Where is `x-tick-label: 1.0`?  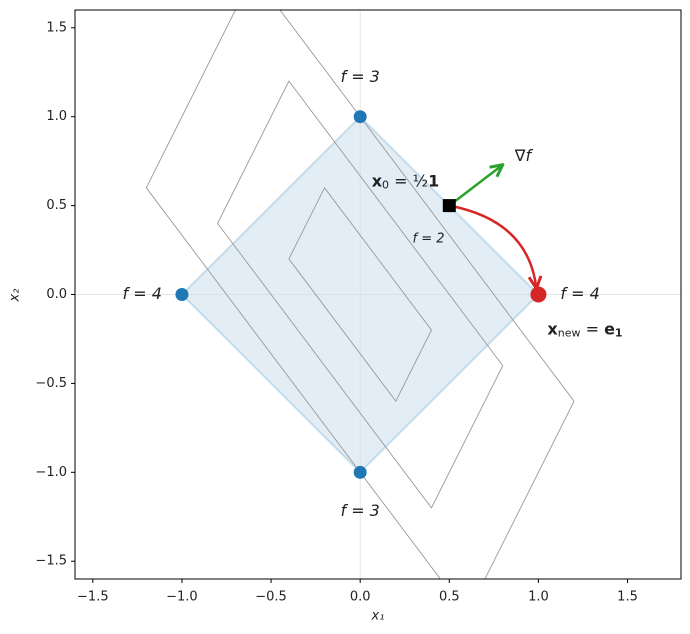 x-tick-label: 1.0 is located at coordinates (538, 597).